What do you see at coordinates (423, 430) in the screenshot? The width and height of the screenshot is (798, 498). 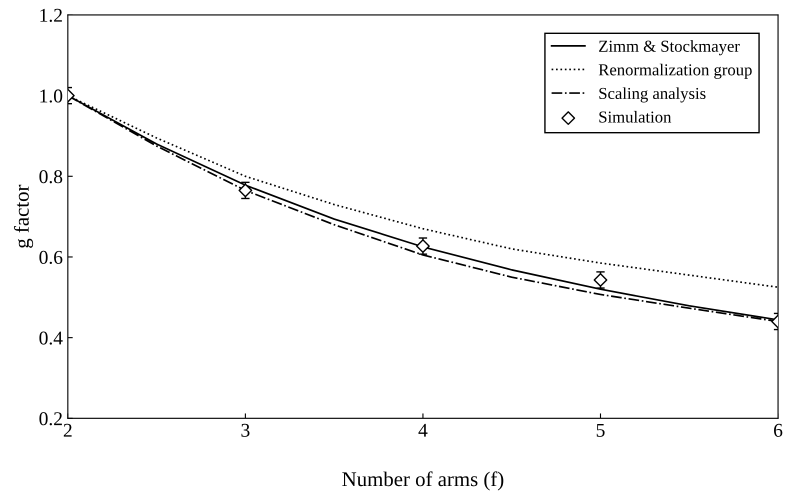 I see `x-tick-label: 4` at bounding box center [423, 430].